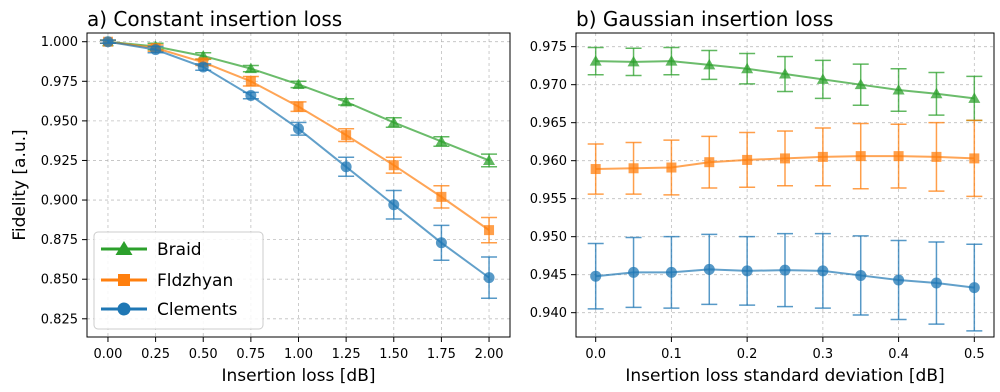  What do you see at coordinates (346, 354) in the screenshot?
I see `panel-a-x-tick-label: 1.25` at bounding box center [346, 354].